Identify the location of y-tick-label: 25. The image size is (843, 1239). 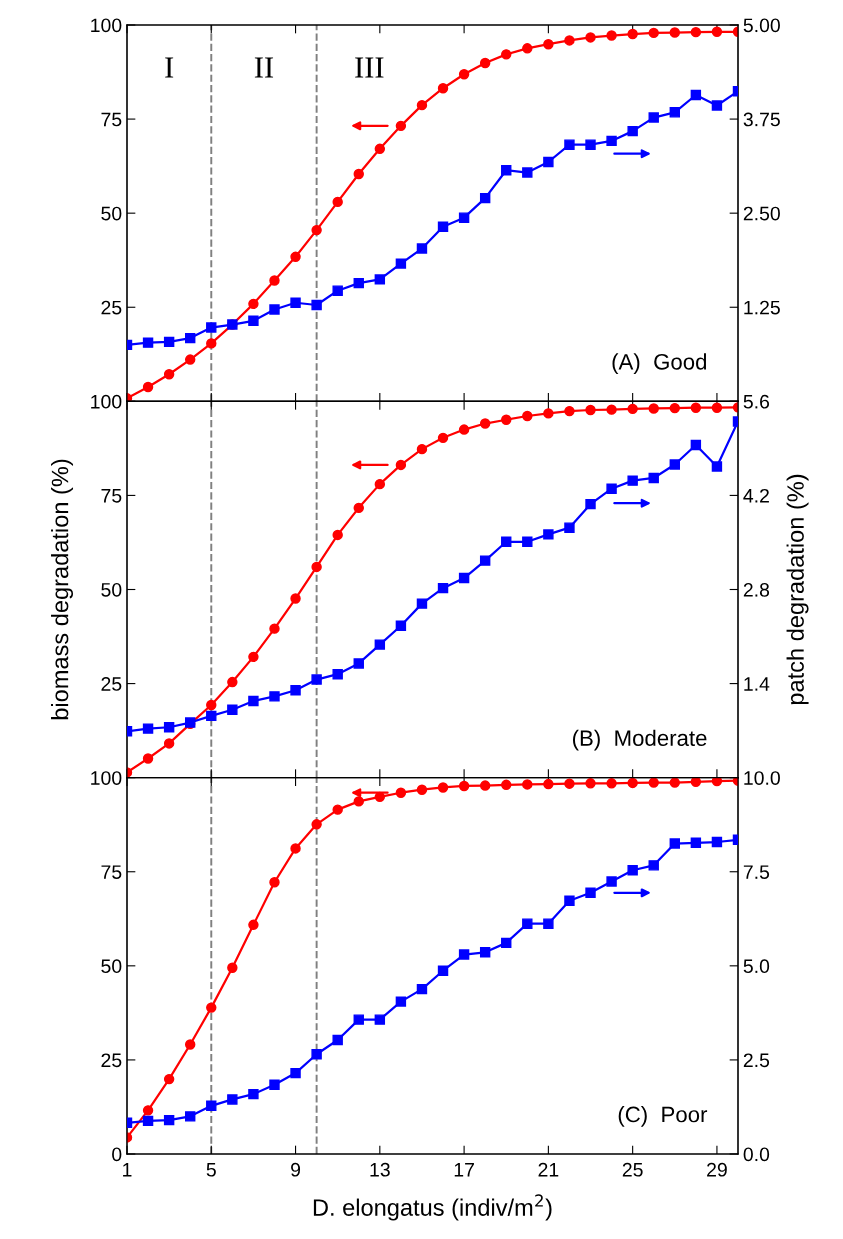
(111, 307).